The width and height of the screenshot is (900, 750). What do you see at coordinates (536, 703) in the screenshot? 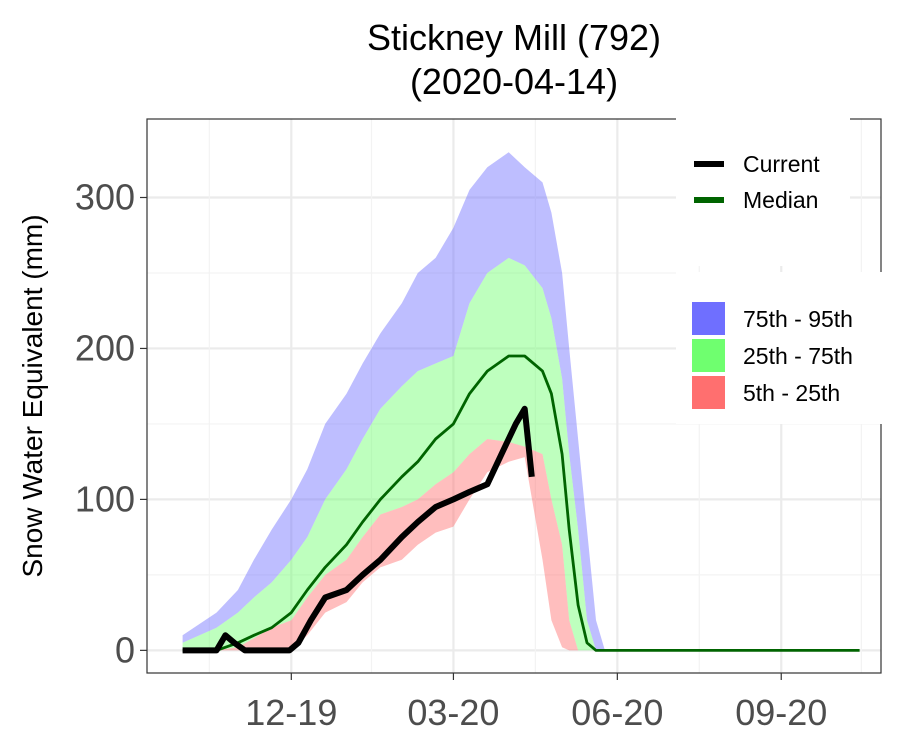
I see `x-axis-ticks: 12-19 03-20 06-20 09-20` at bounding box center [536, 703].